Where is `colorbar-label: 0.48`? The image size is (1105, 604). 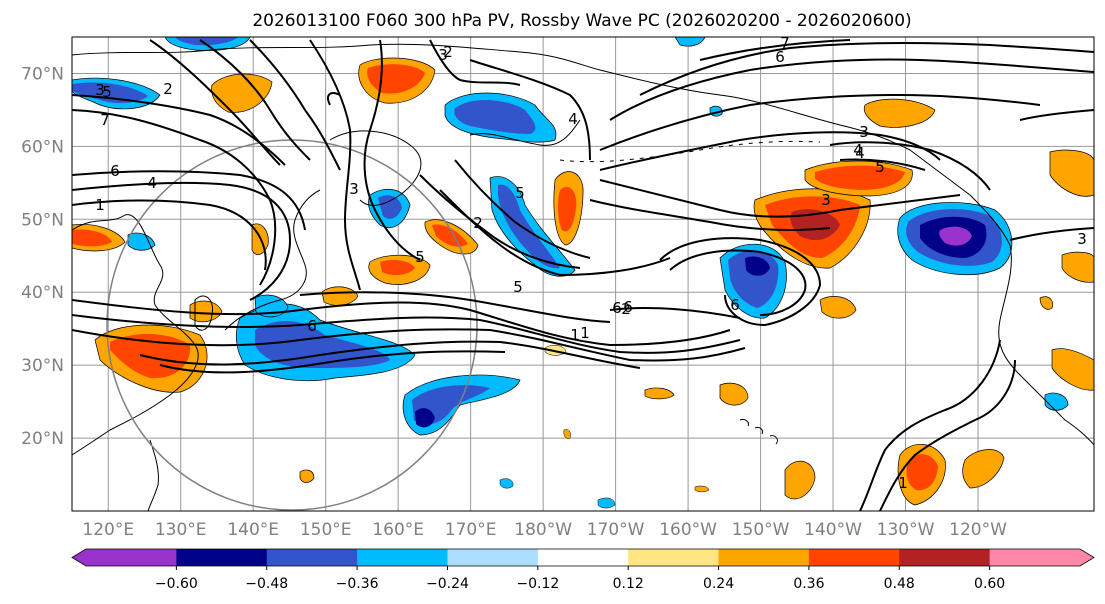 colorbar-label: 0.48 is located at coordinates (899, 584).